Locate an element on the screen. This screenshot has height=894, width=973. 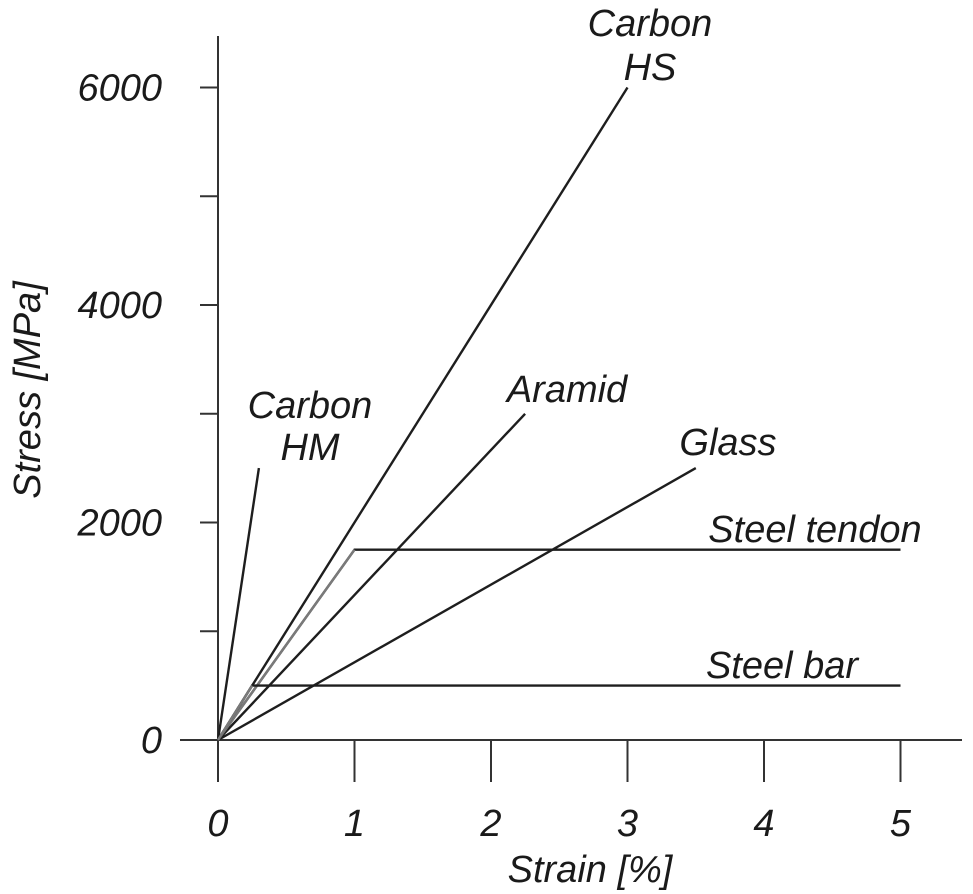
series-label-carbon-hs: HS is located at coordinates (650, 68).